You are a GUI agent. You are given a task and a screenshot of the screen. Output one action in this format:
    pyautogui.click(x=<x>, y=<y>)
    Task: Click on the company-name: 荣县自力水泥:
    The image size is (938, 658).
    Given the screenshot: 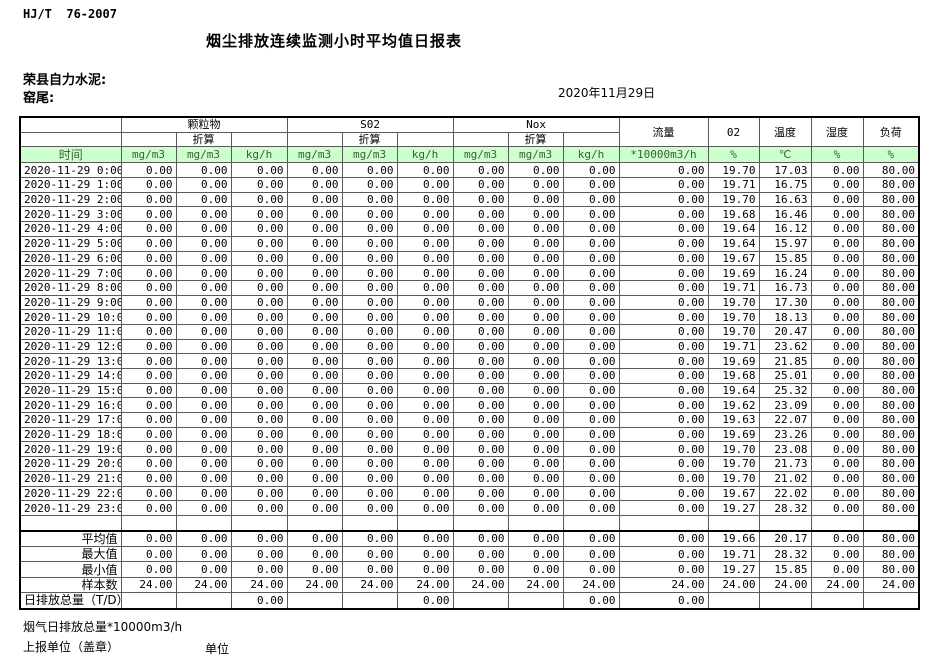 What is the action you would take?
    pyautogui.click(x=65, y=80)
    